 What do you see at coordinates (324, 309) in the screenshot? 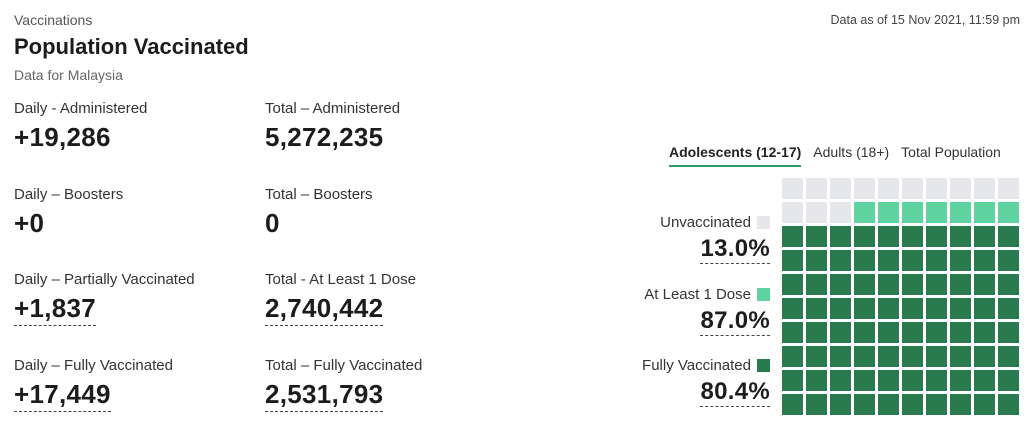
I see `stat-value: 2,740,442` at bounding box center [324, 309].